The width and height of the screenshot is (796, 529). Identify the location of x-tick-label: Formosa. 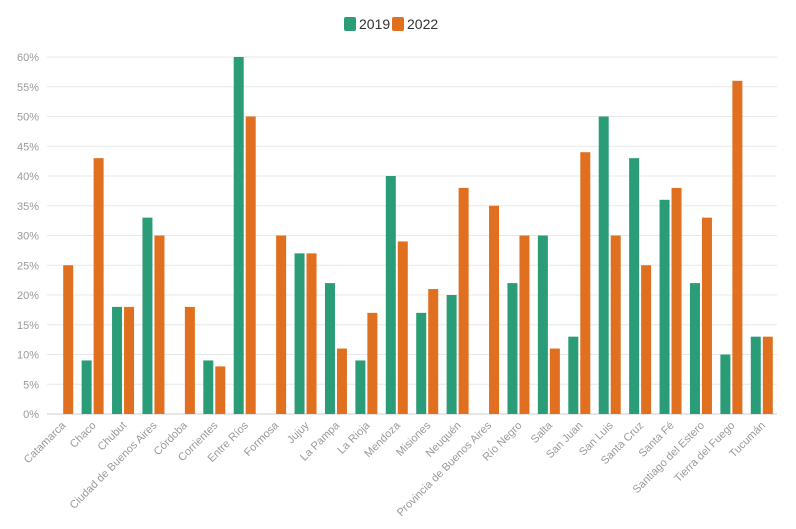
(262, 439).